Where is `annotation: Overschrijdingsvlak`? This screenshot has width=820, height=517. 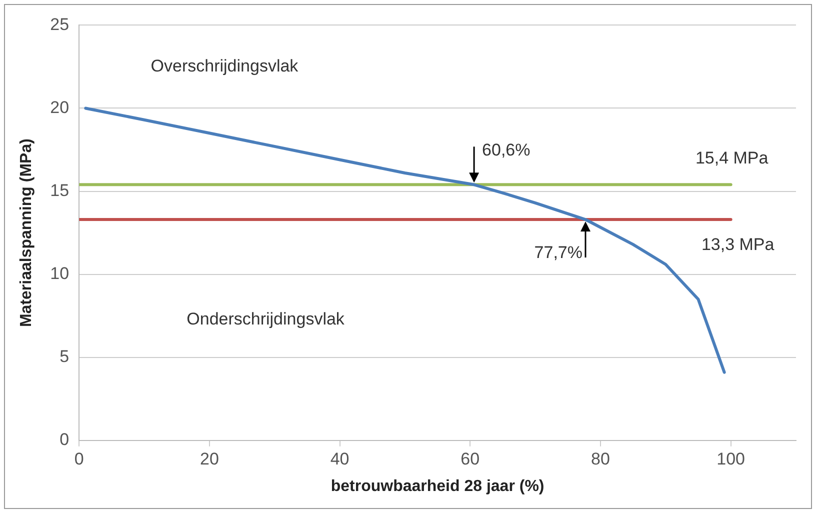 annotation: Overschrijdingsvlak is located at coordinates (224, 66).